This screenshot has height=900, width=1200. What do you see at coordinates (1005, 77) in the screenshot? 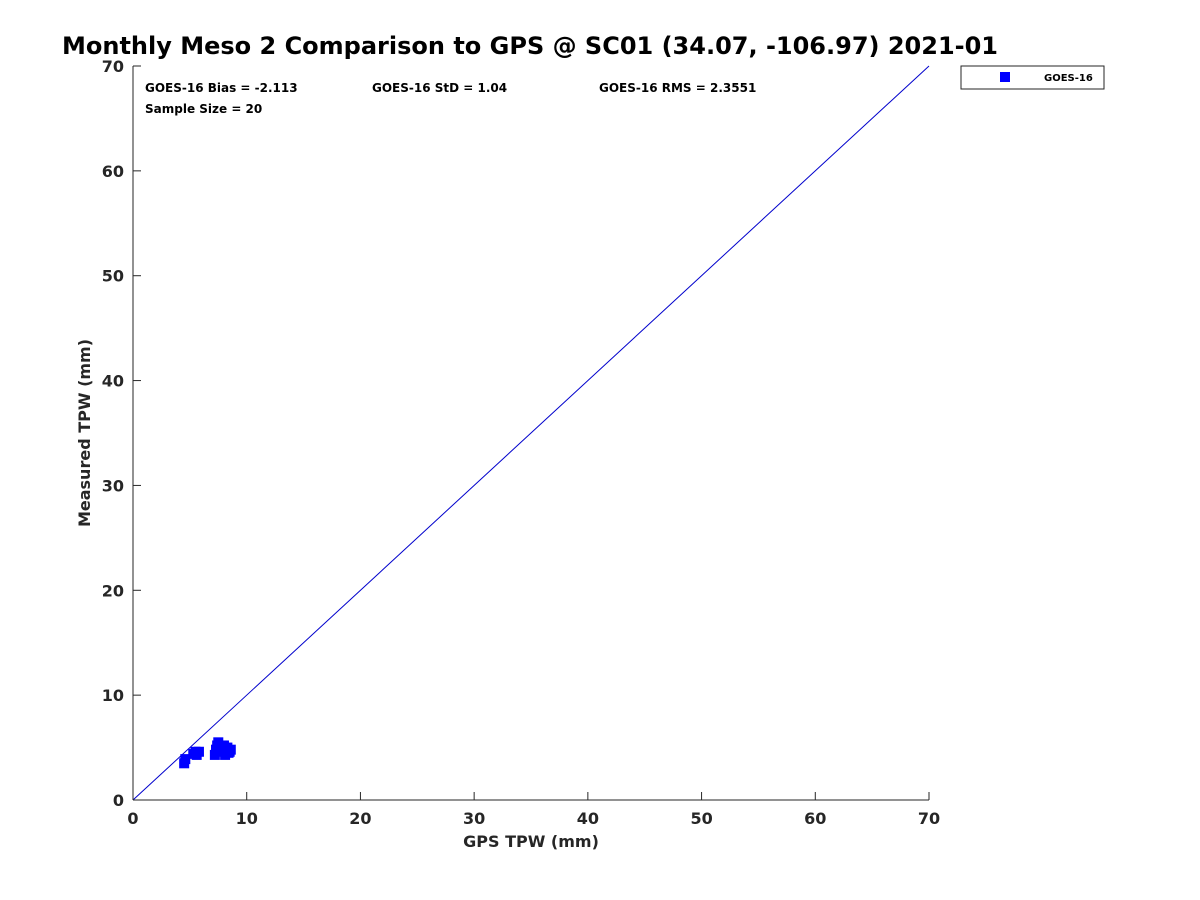
I see `legend-marker` at bounding box center [1005, 77].